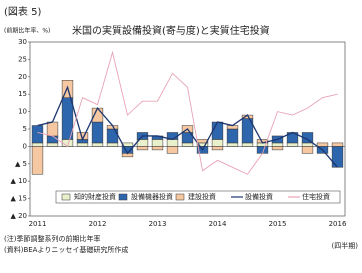  Describe the element at coordinates (278, 224) in the screenshot. I see `x-tick-label: 2015` at that location.